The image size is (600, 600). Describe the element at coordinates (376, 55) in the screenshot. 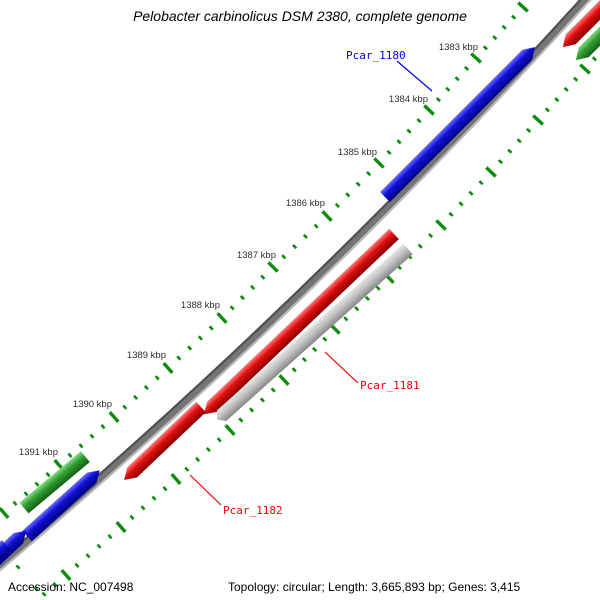

I see `label-pcar-1180: Pcar_1180` at that location.